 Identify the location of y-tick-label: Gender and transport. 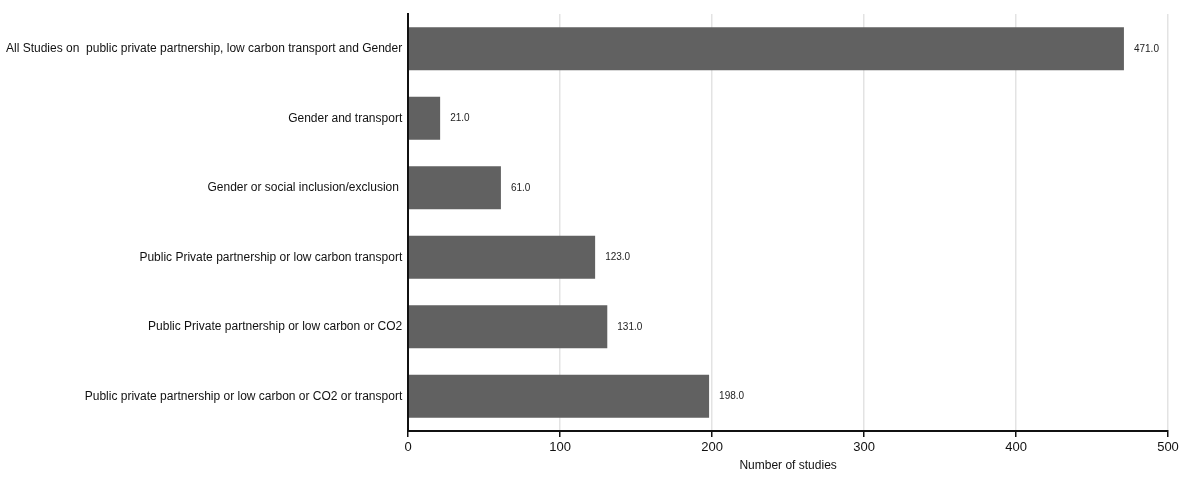
(345, 117).